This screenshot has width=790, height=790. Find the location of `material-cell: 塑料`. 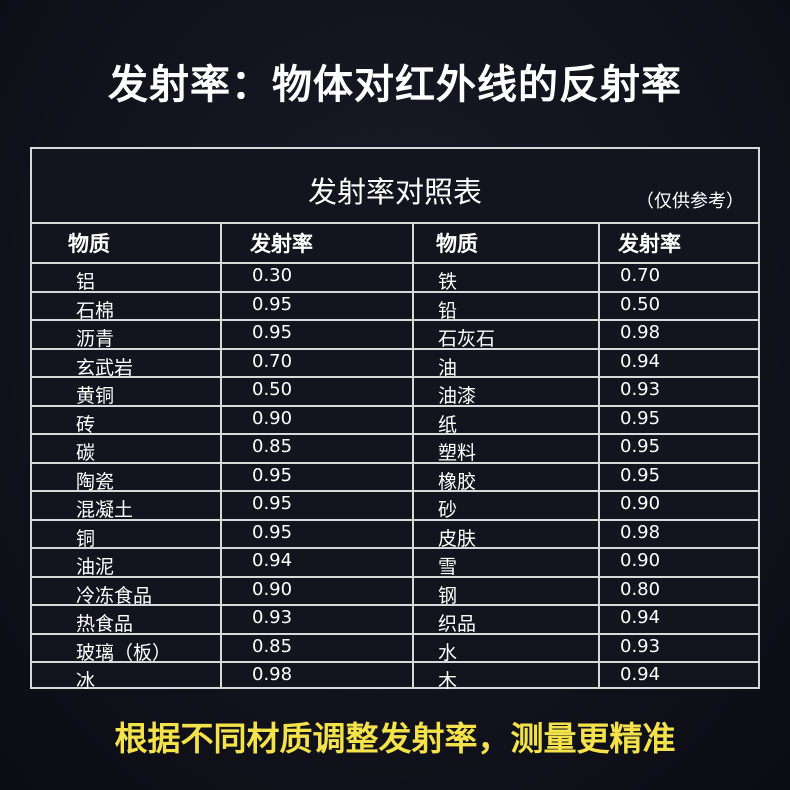

material-cell: 塑料 is located at coordinates (457, 453).